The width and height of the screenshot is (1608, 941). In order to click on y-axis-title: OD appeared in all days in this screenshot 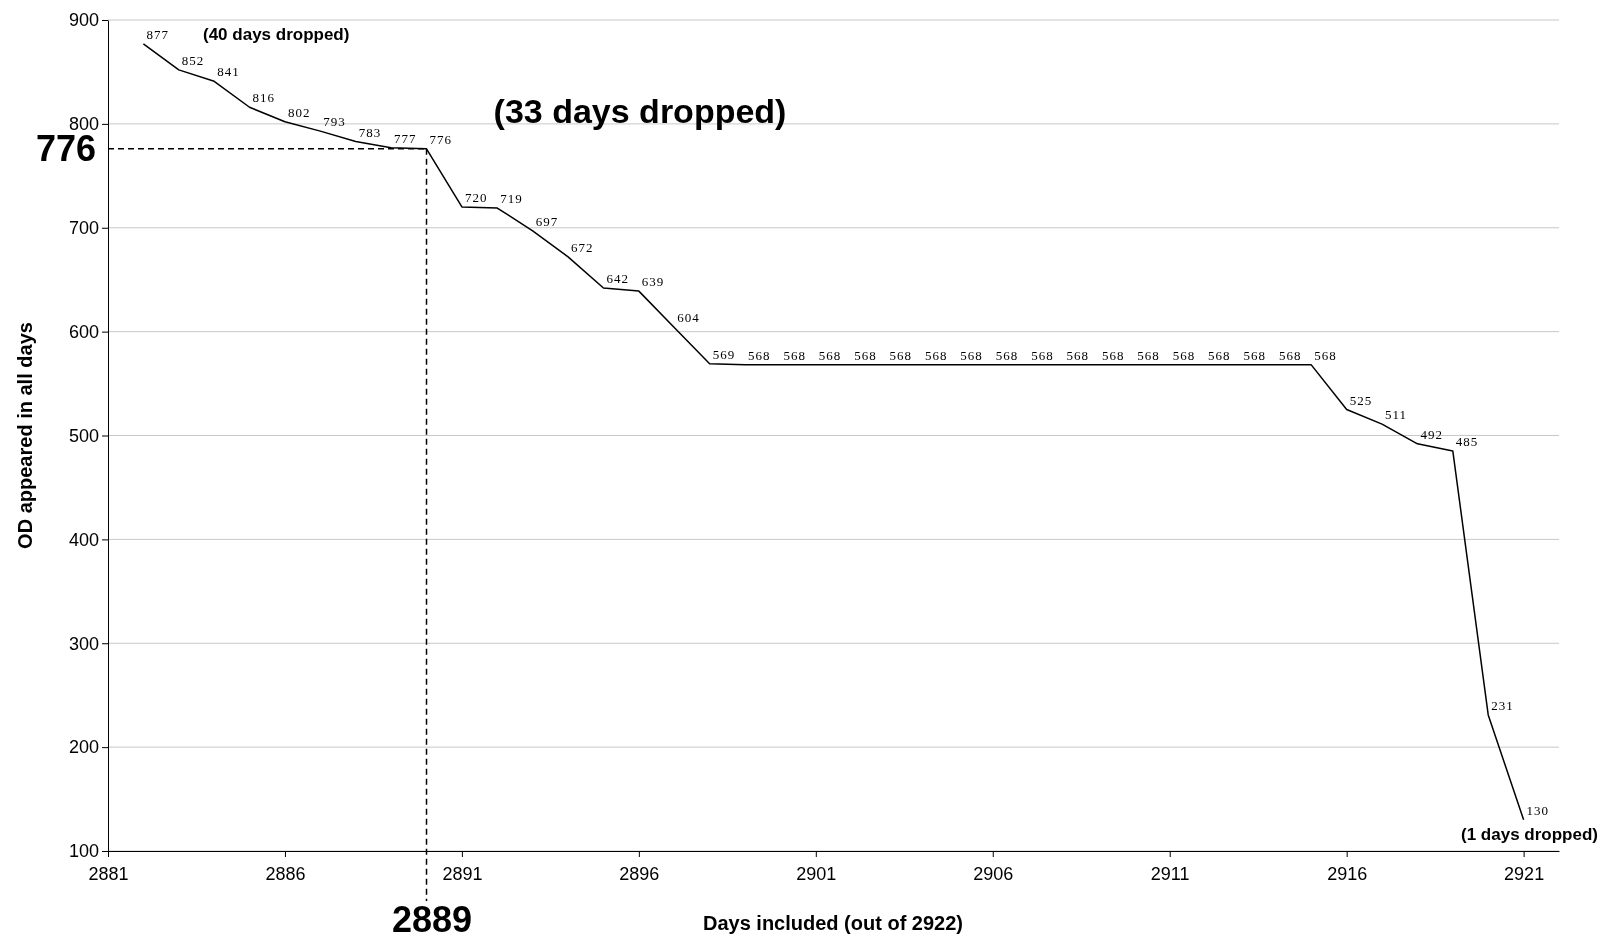, I will do `click(25, 435)`.